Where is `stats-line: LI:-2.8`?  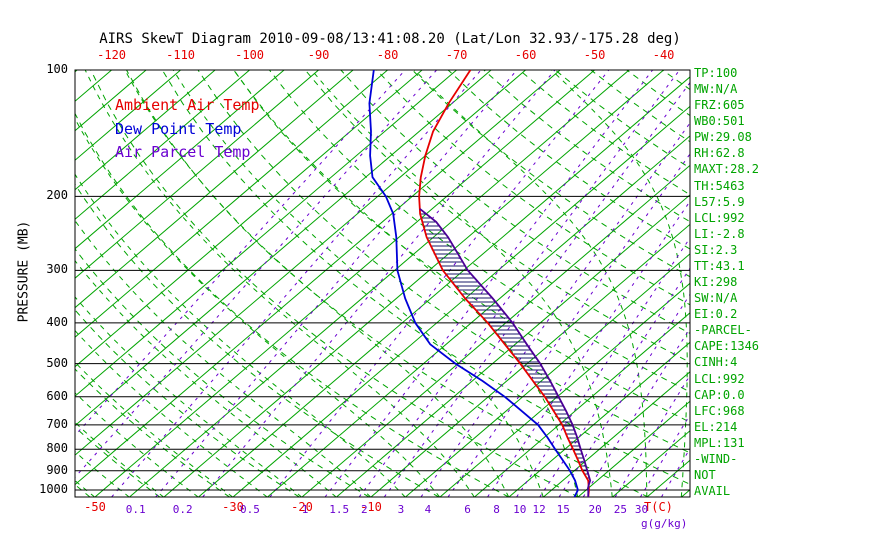 stats-line: LI:-2.8 is located at coordinates (719, 233).